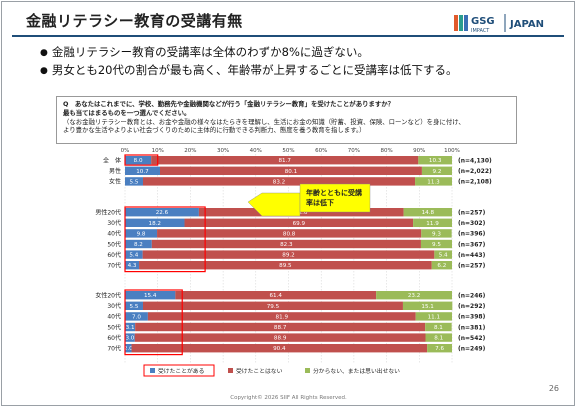 The width and height of the screenshot is (577, 408). I want to click on data-label: 89.5, so click(285, 266).